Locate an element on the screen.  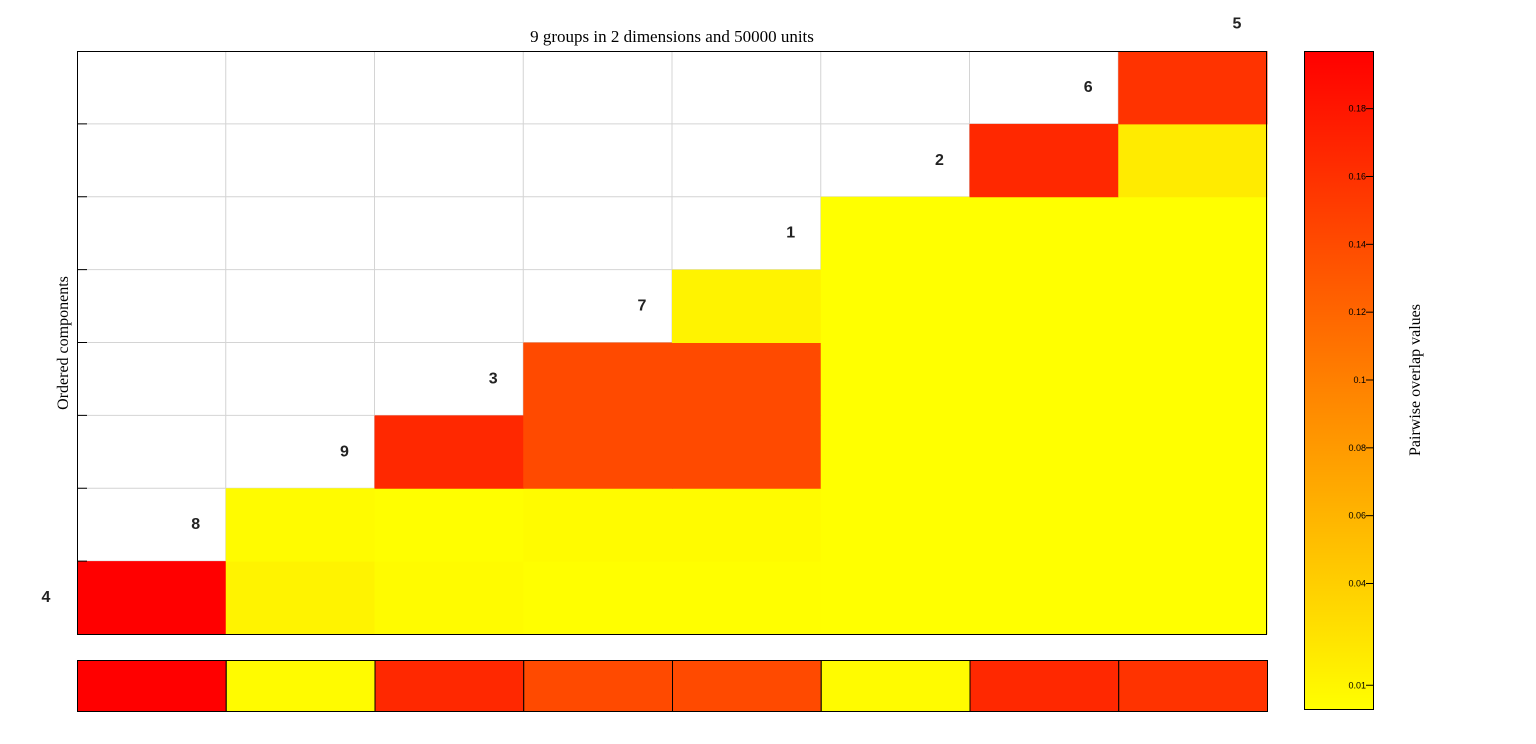
bottom-color-strip is located at coordinates (672, 686).